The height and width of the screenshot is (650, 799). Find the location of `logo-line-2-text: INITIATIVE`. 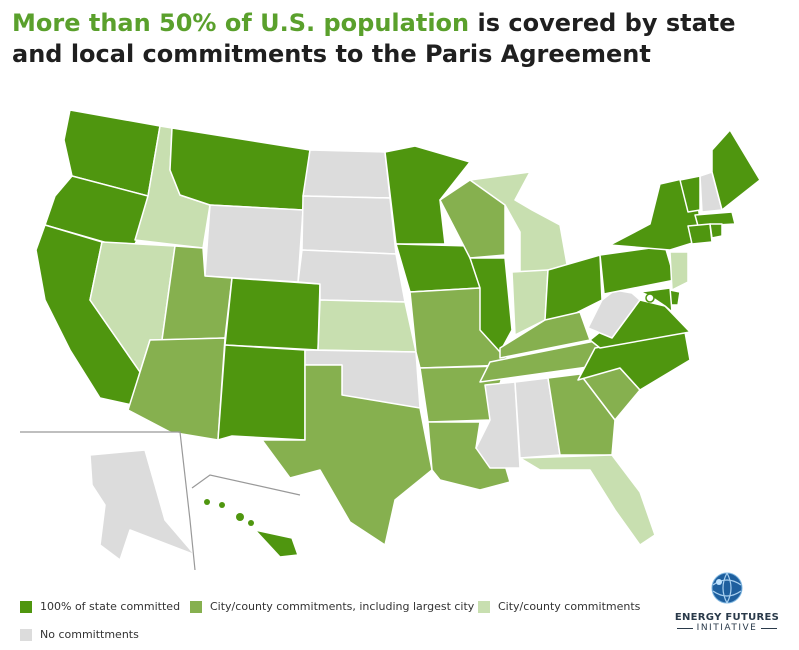

logo-line-2-text: INITIATIVE is located at coordinates (727, 628).